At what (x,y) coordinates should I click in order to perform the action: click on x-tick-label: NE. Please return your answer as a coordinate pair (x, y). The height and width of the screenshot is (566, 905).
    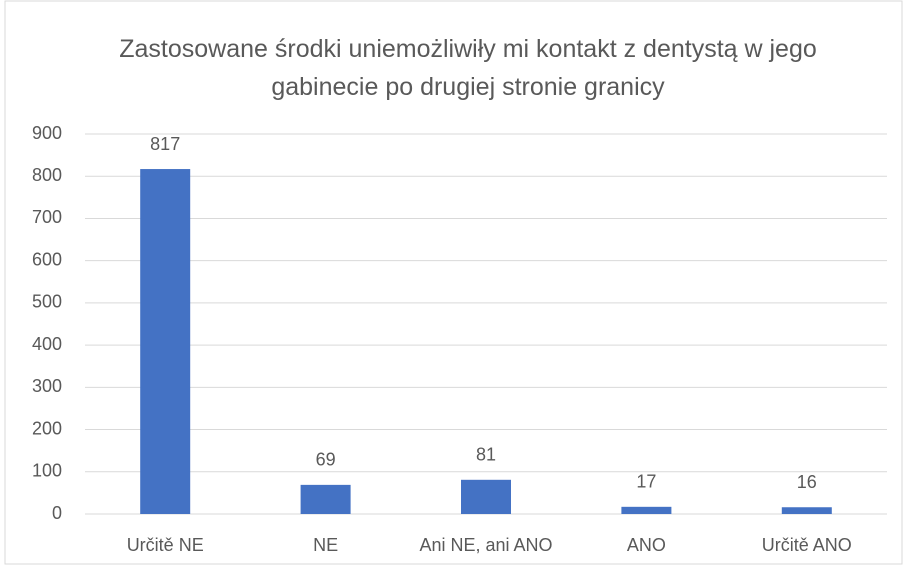
    Looking at the image, I should click on (325, 545).